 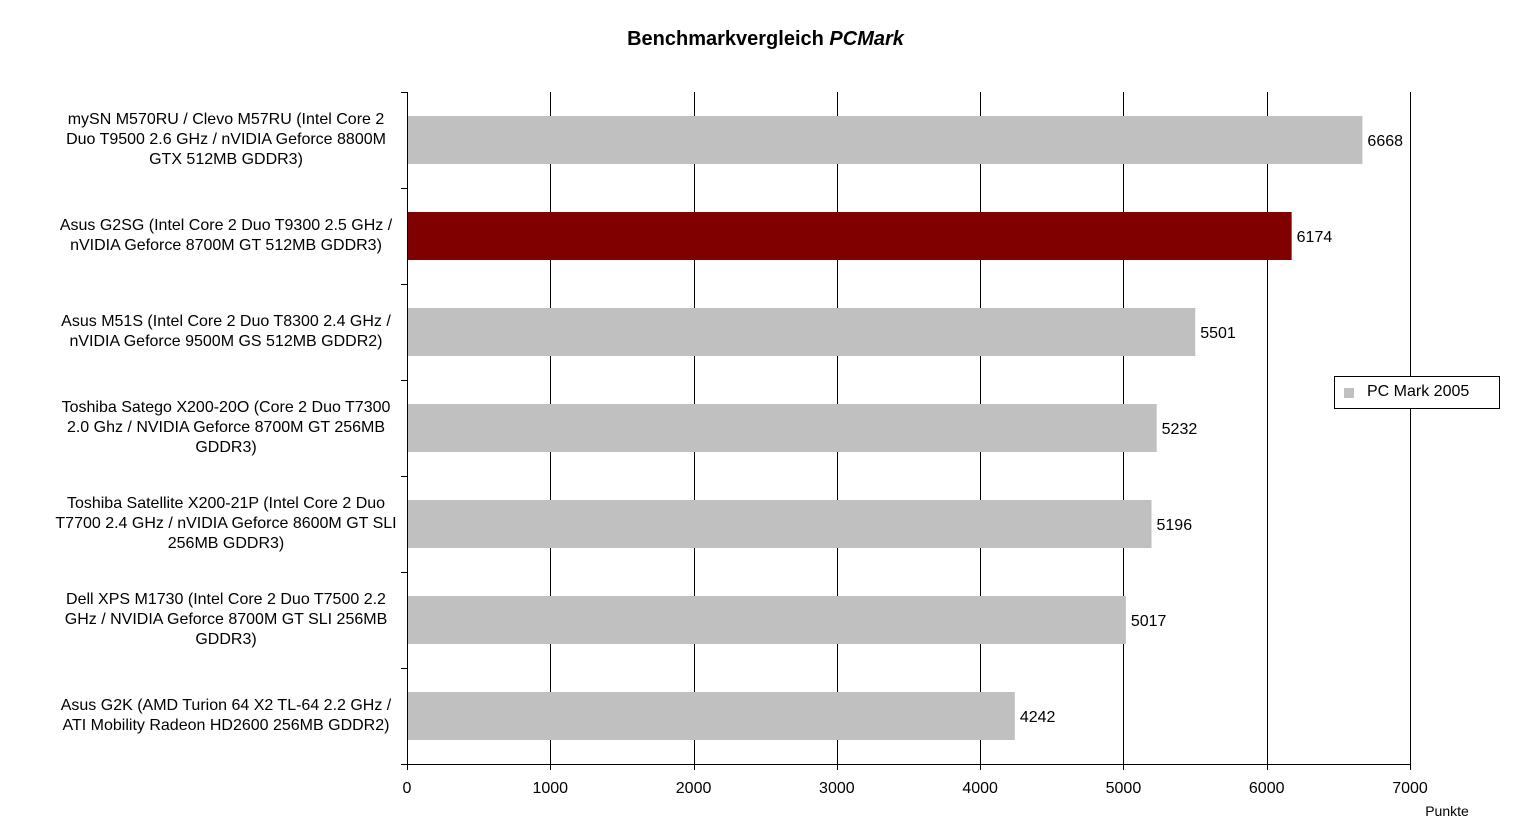 I want to click on x-tick-label: 4000, so click(x=980, y=788).